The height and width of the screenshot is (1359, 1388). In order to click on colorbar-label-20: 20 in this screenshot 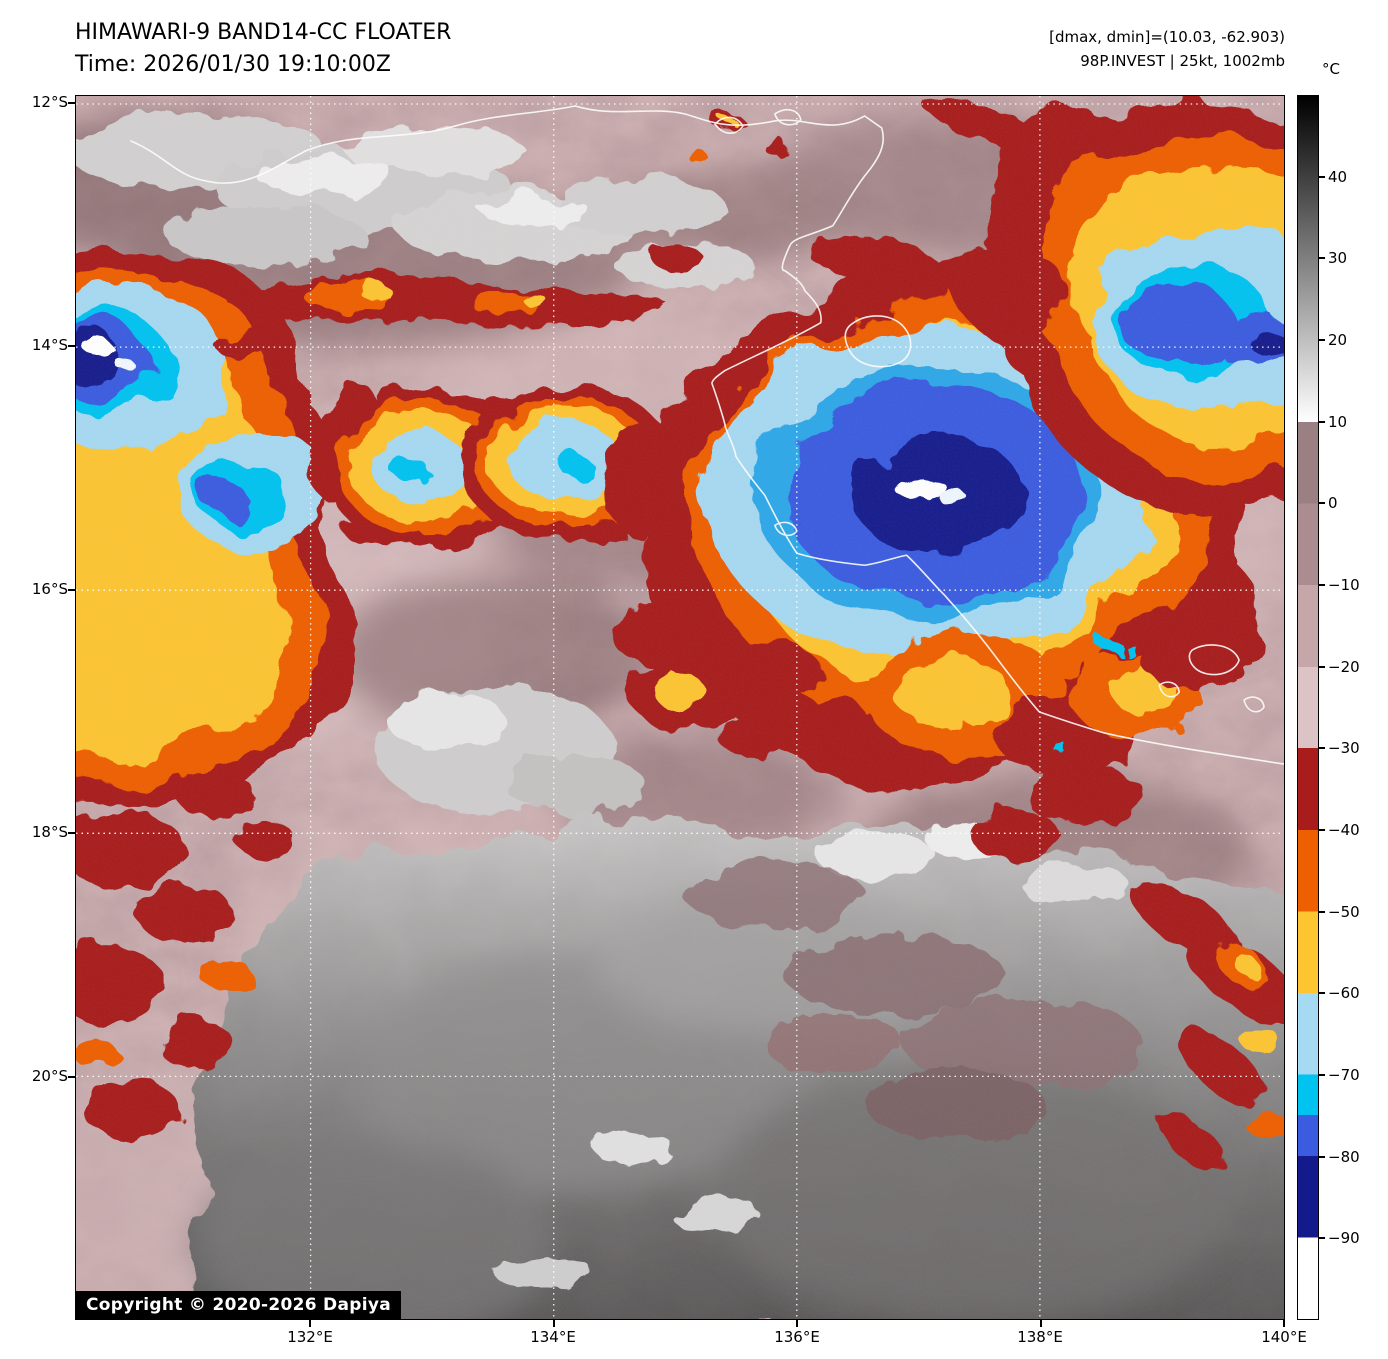, I will do `click(1338, 340)`.